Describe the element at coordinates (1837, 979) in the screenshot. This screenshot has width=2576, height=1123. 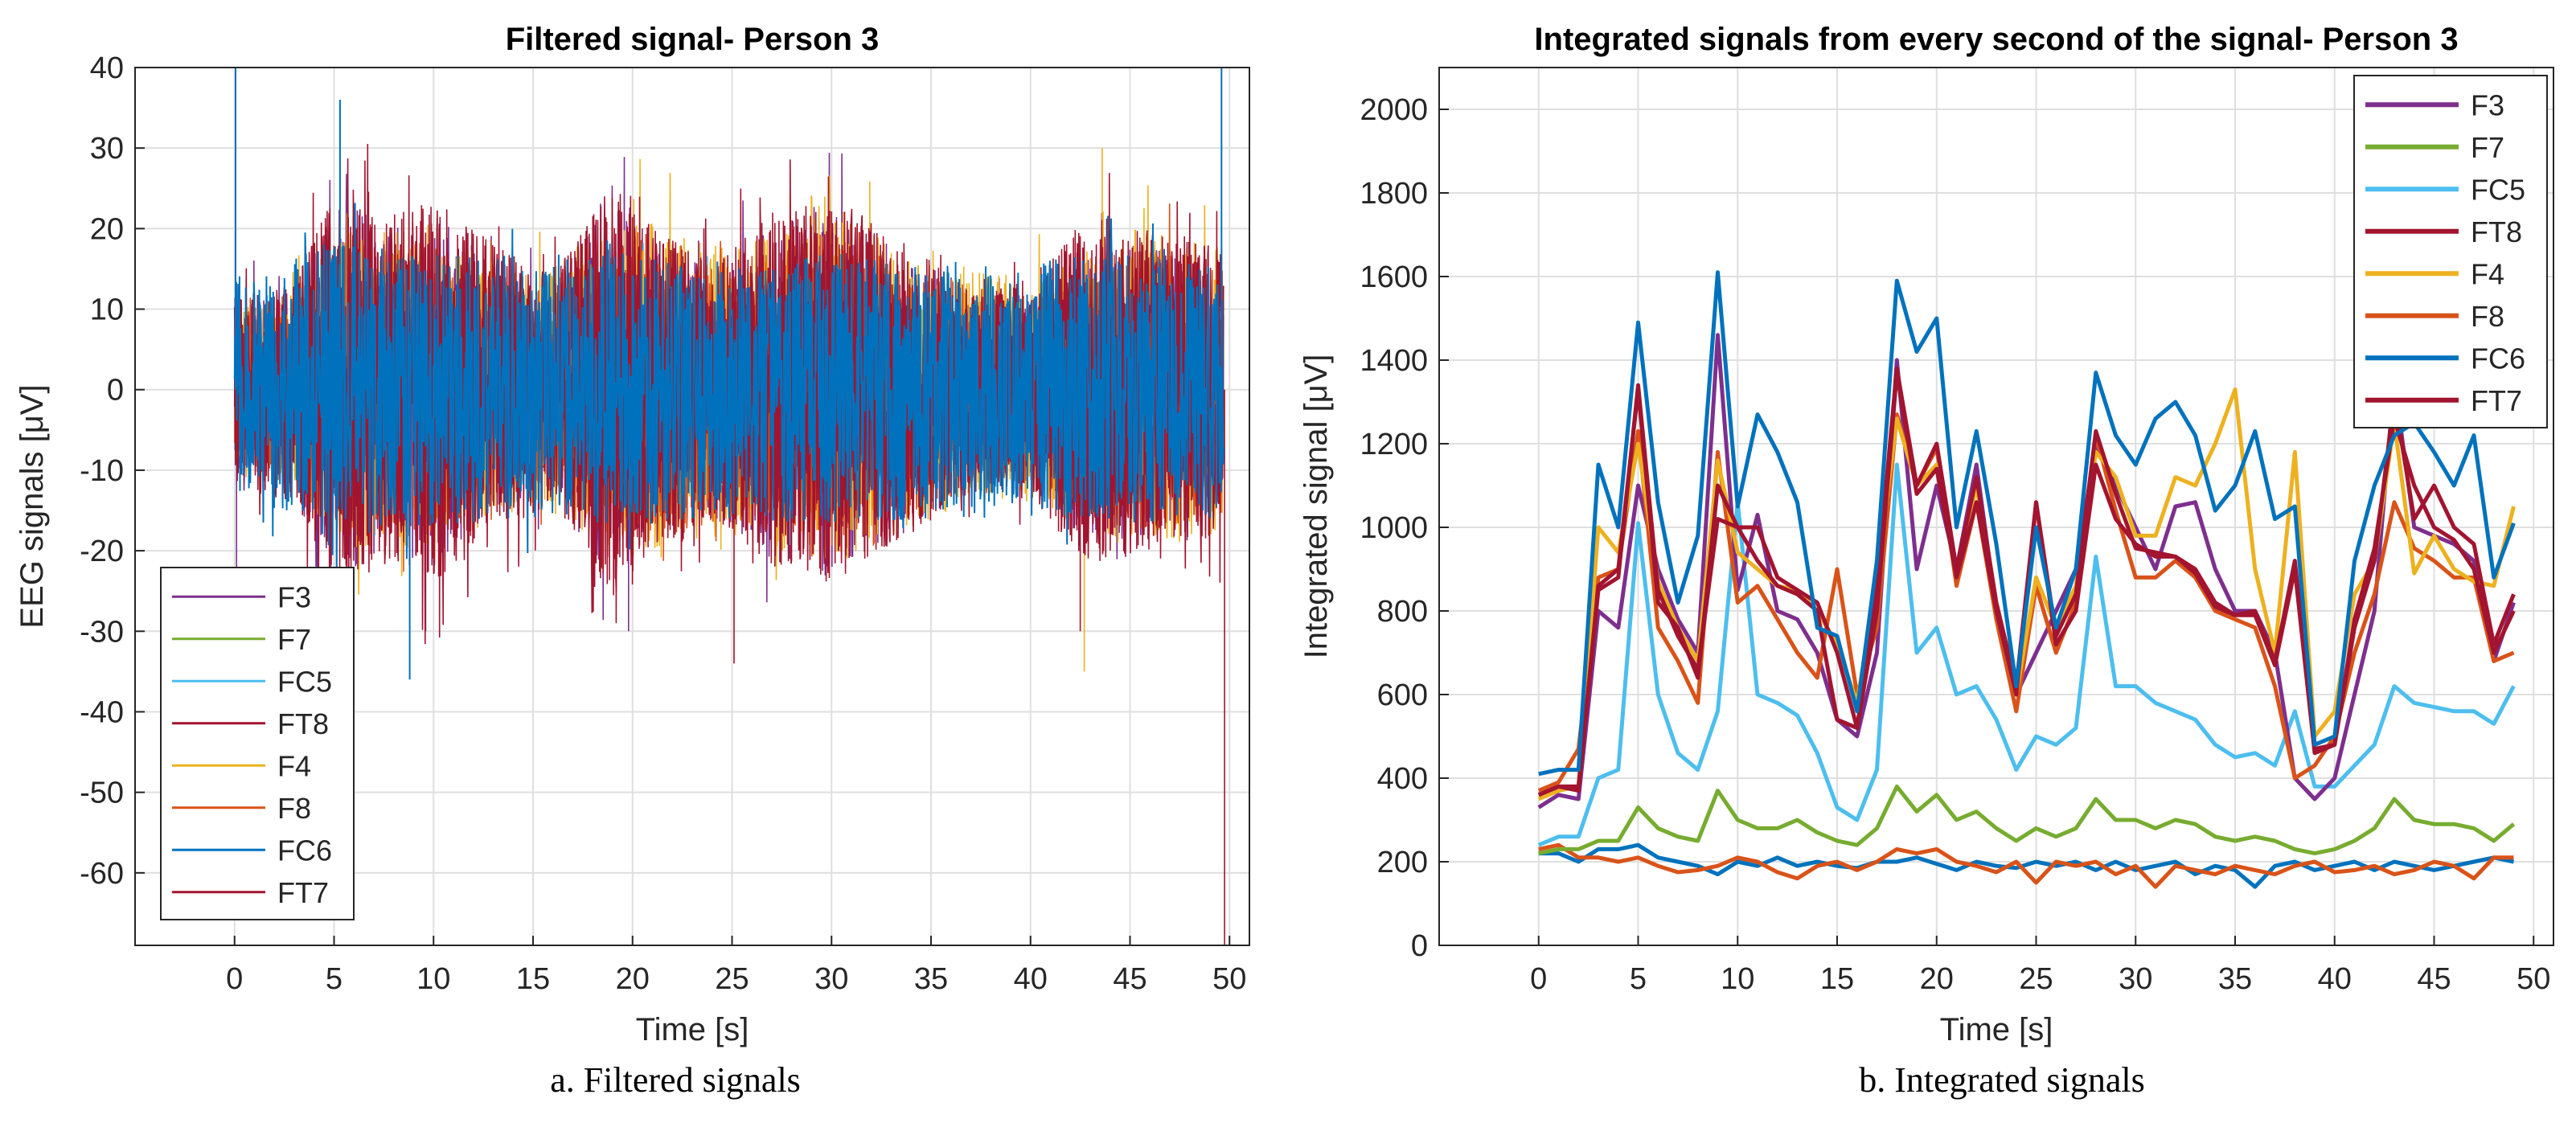
I see `chart2-xtick-label: 15` at that location.